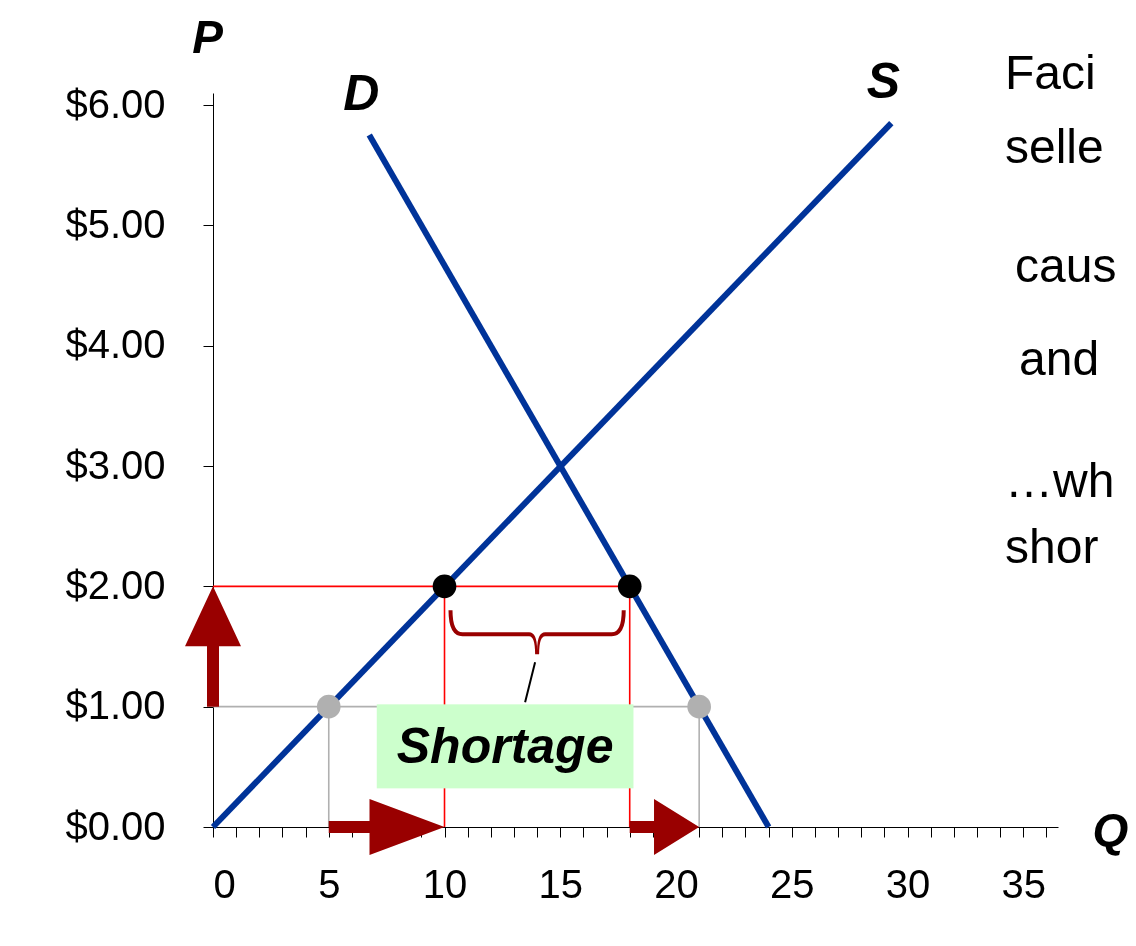  I want to click on annotation: Faci, so click(1050, 72).